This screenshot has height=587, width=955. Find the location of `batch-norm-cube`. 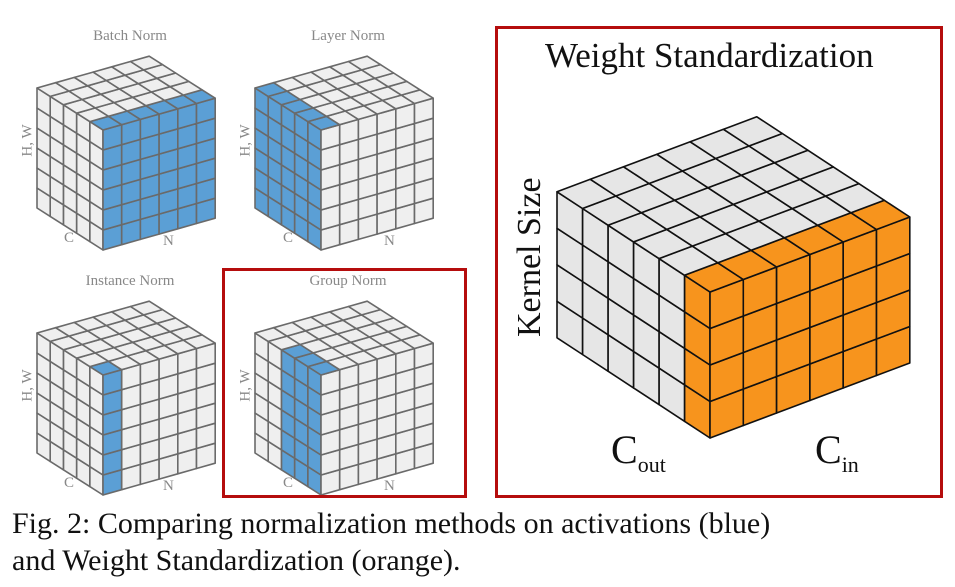

batch-norm-cube is located at coordinates (126, 153).